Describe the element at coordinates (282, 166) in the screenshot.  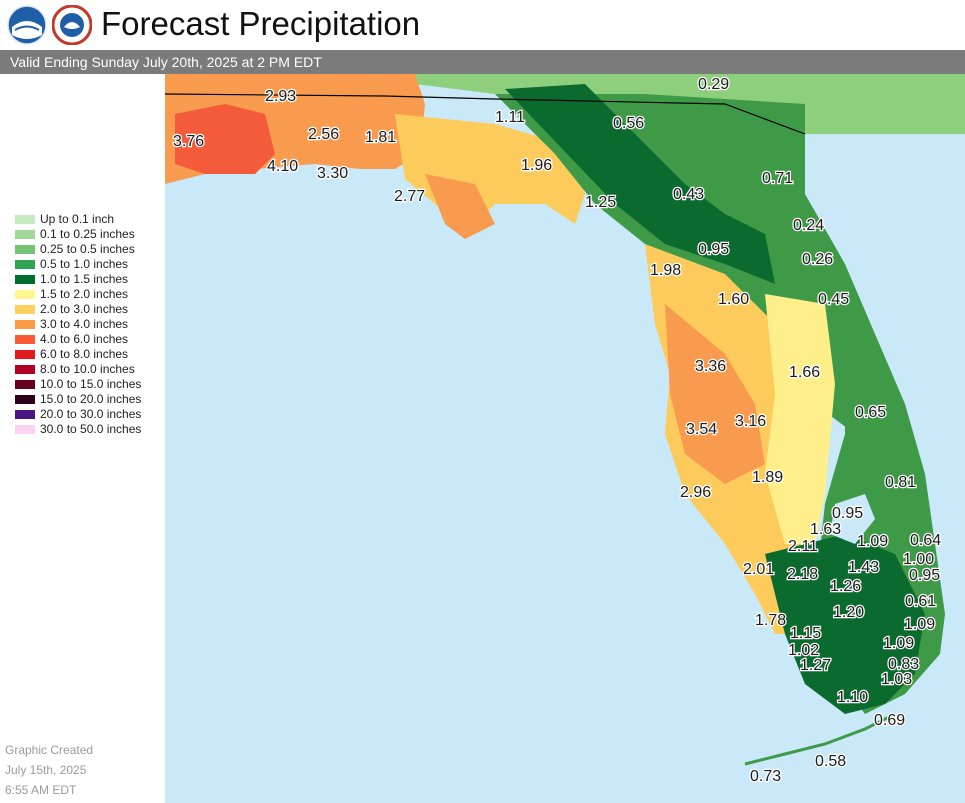
I see `precip-amount-label: 4.10` at that location.